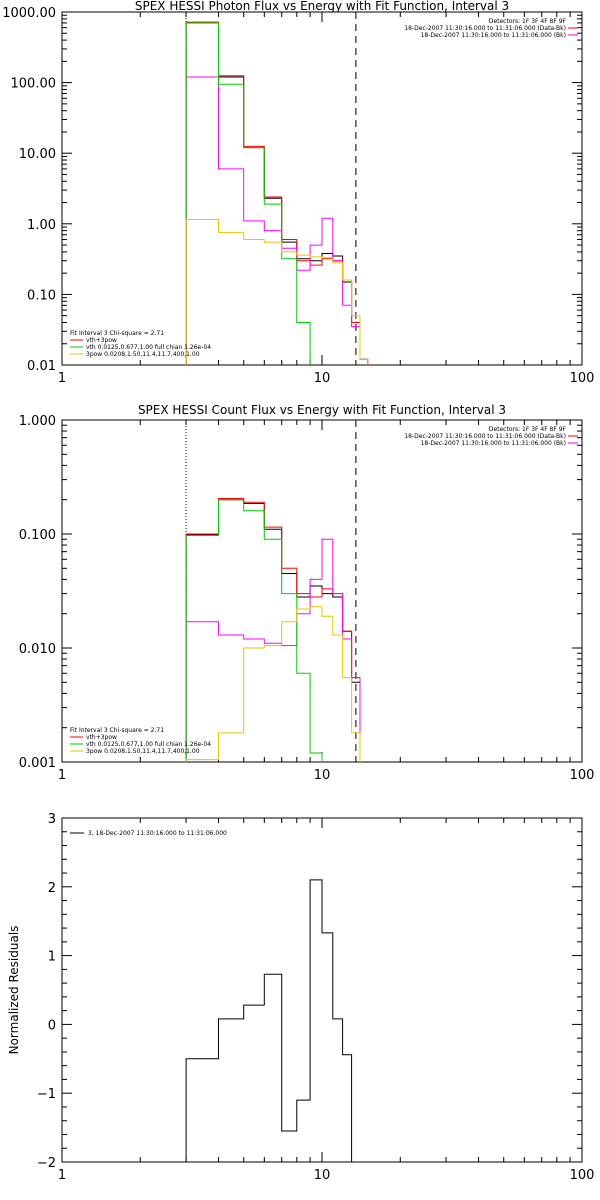 The width and height of the screenshot is (600, 1200). Describe the element at coordinates (14, 990) in the screenshot. I see `residuals-y-axis-label: Normalized Residuals` at that location.